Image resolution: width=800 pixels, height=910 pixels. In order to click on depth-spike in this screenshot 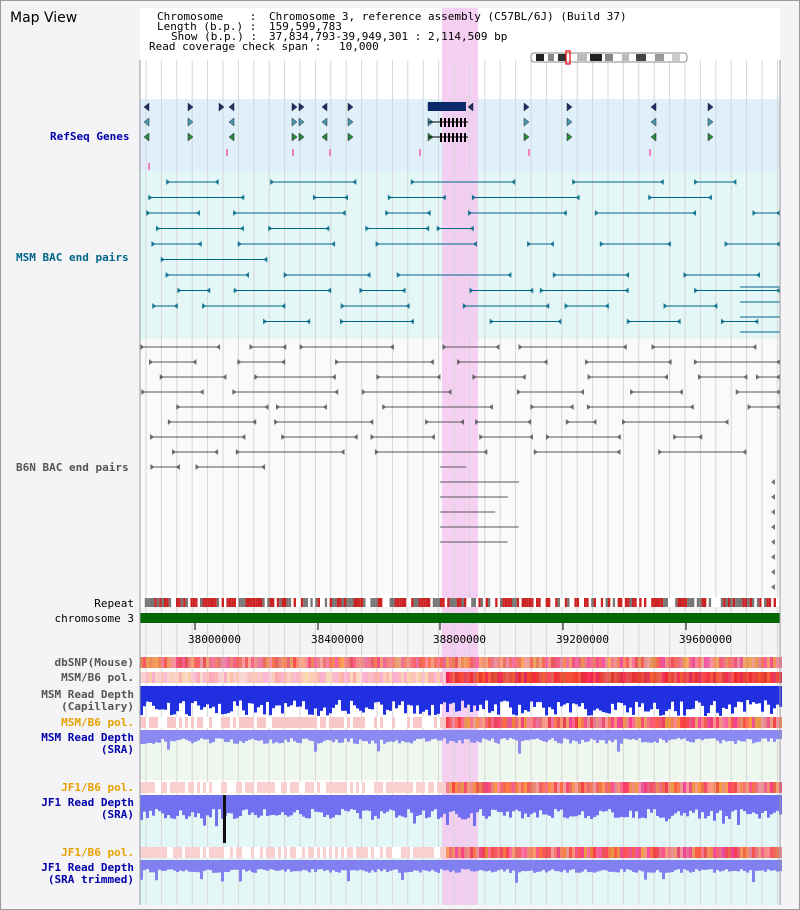, I will do `click(224, 819)`.